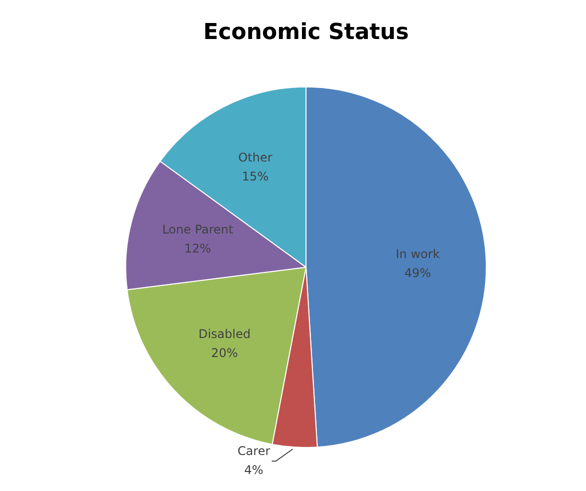 This screenshot has width=586, height=491. Describe the element at coordinates (306, 32) in the screenshot. I see `chart-title: Economic Status` at that location.